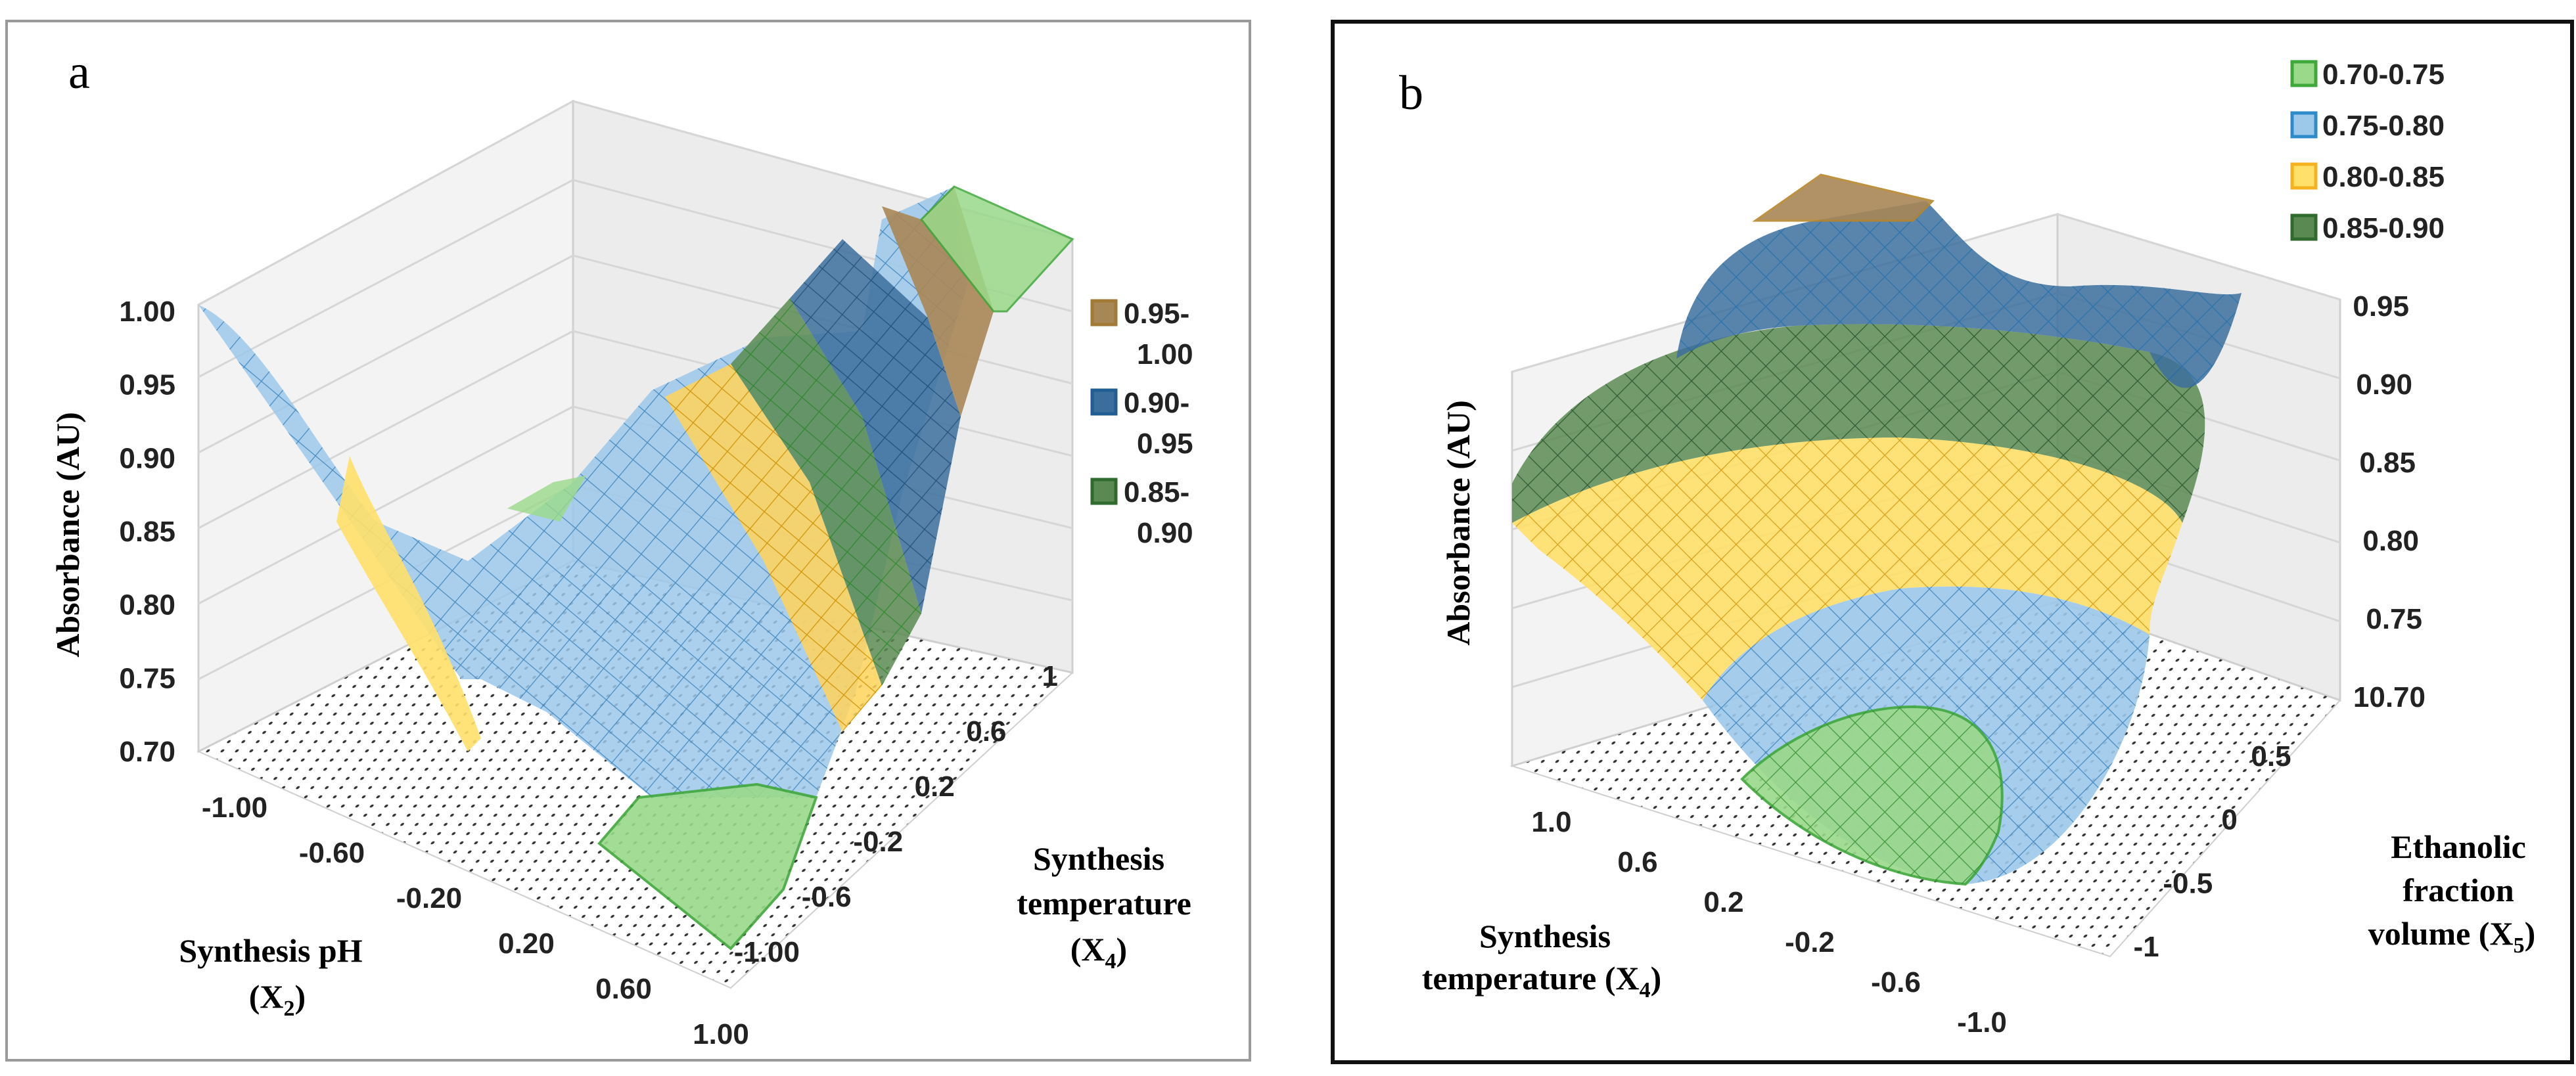  I want to click on chart-b-x-tick-label: -0.2, so click(1810, 942).